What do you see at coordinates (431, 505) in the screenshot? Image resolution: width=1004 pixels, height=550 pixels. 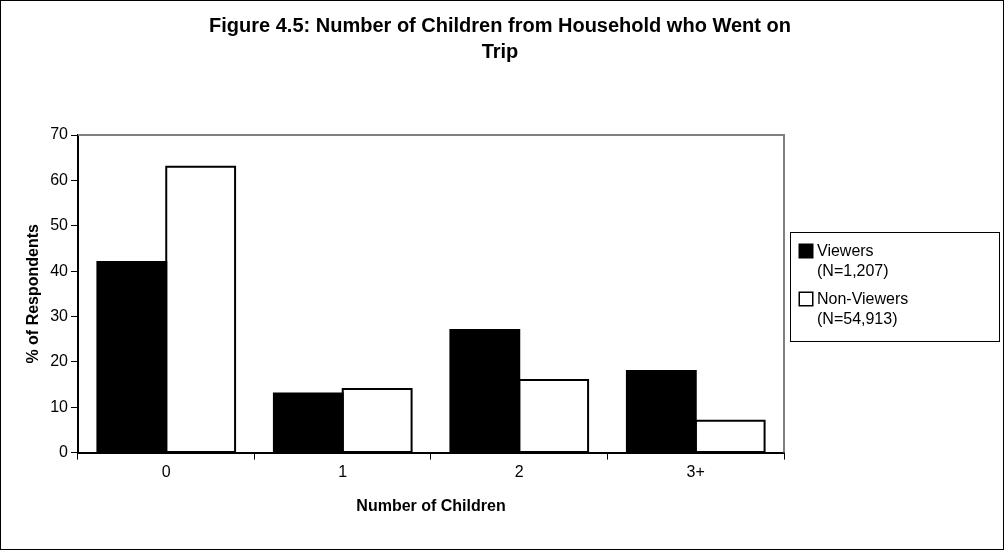 I see `x-axis-title: Number of Children` at bounding box center [431, 505].